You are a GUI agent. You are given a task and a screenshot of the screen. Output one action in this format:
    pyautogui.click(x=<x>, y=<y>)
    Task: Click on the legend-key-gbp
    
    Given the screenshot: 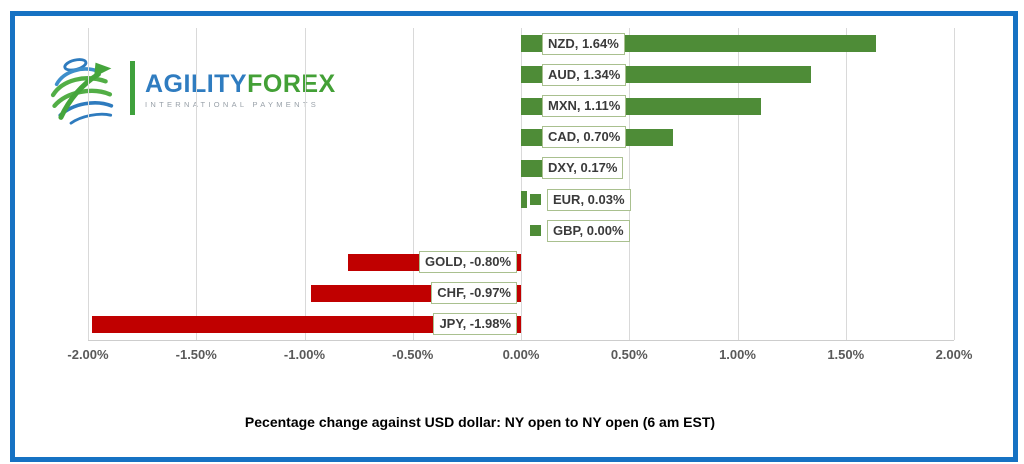 What is the action you would take?
    pyautogui.click(x=535, y=231)
    